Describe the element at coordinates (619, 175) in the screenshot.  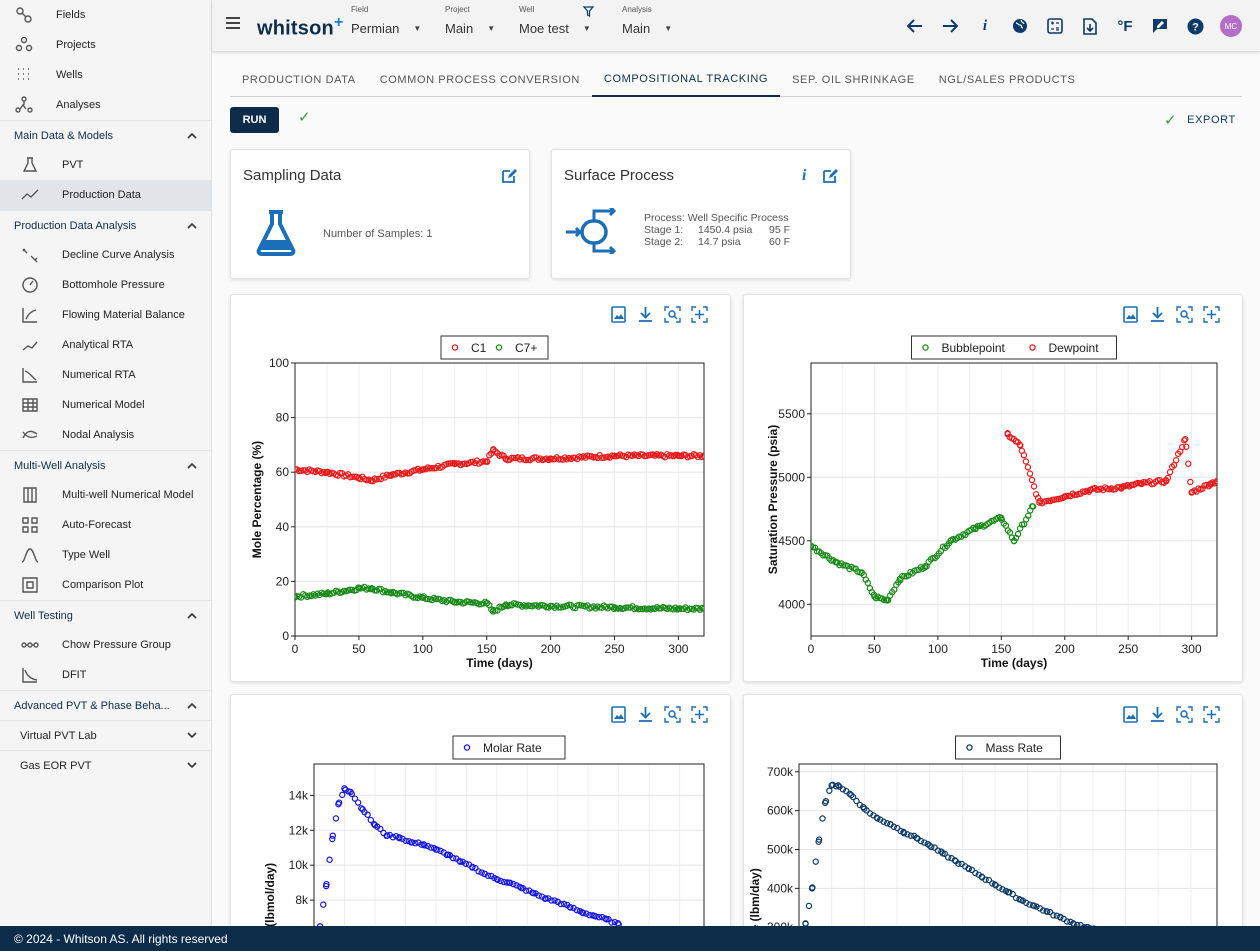
I see `surface-process-title: Surface Process` at that location.